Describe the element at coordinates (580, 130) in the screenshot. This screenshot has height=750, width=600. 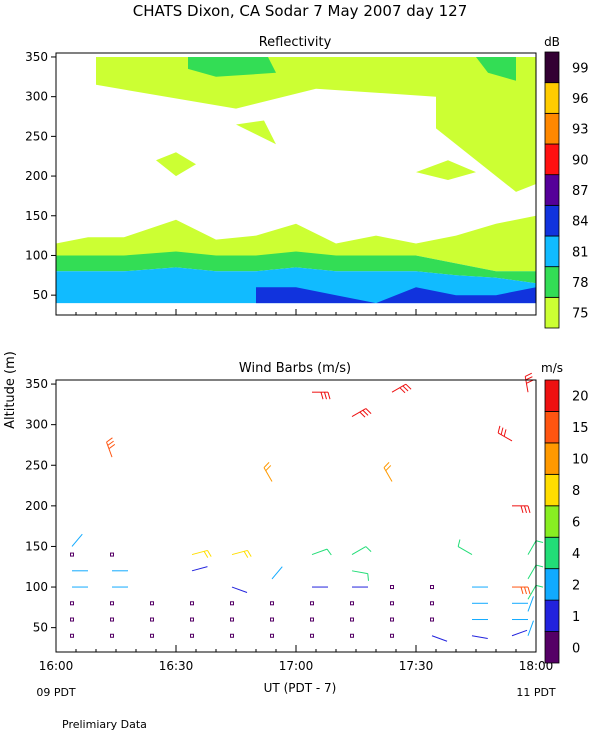
I see `reflectivity-colorbar-label: 93` at that location.